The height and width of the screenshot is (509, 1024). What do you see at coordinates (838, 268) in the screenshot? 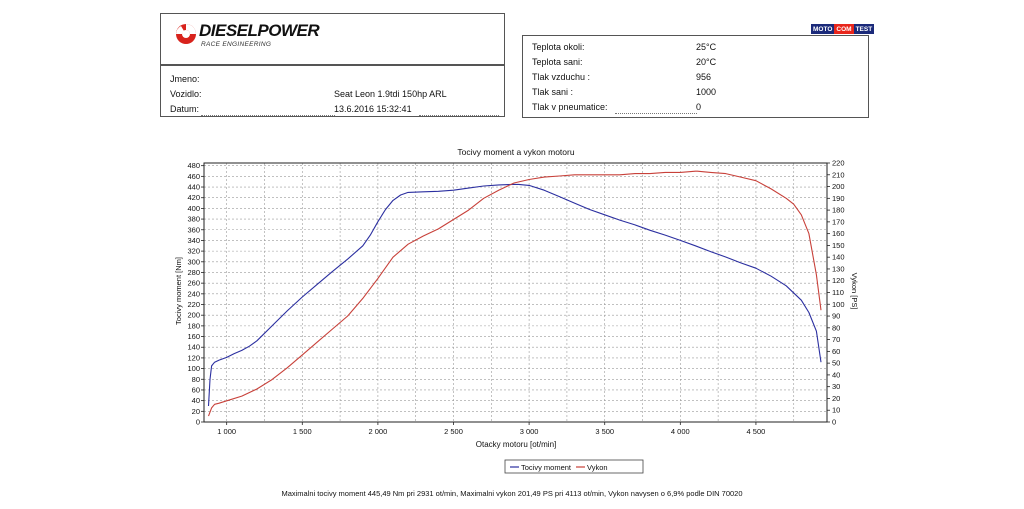
I see `y2-tick-label: 130` at bounding box center [838, 268].